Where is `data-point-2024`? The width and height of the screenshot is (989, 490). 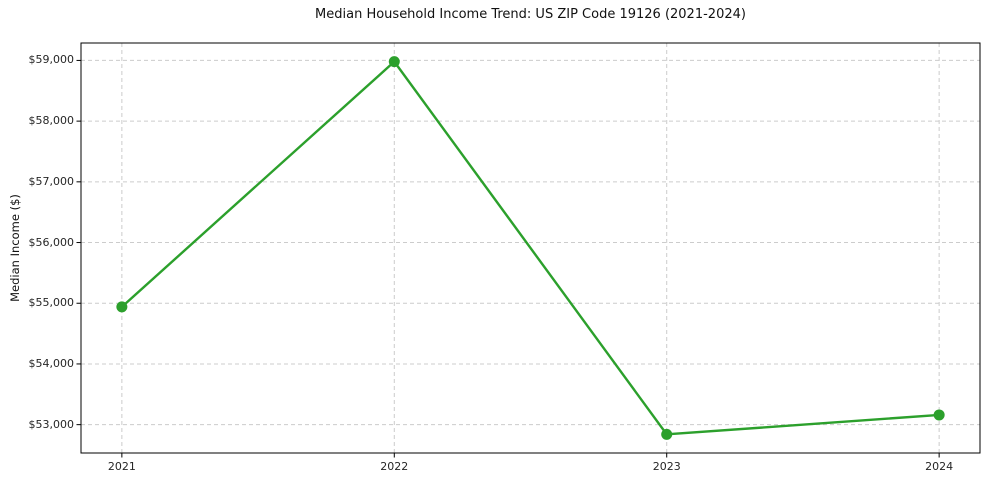
data-point-2024 is located at coordinates (939, 415).